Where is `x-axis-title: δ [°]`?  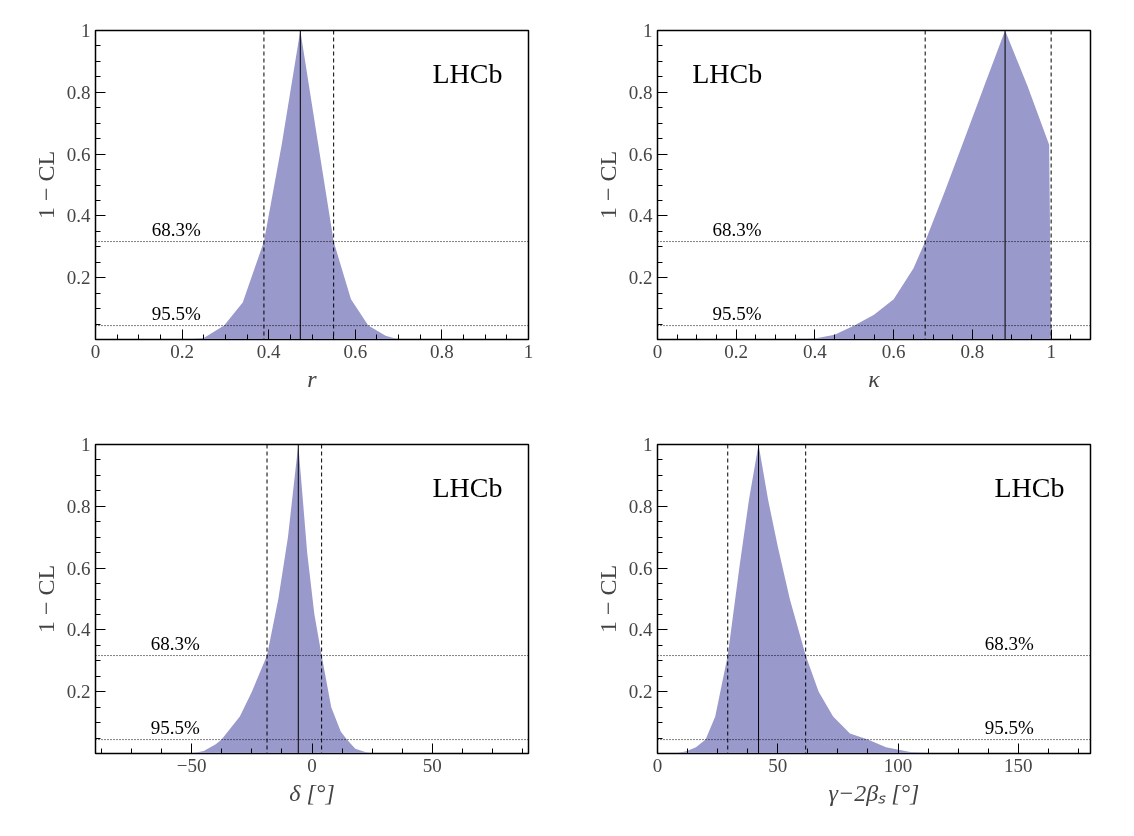
x-axis-title: δ [°] is located at coordinates (312, 792).